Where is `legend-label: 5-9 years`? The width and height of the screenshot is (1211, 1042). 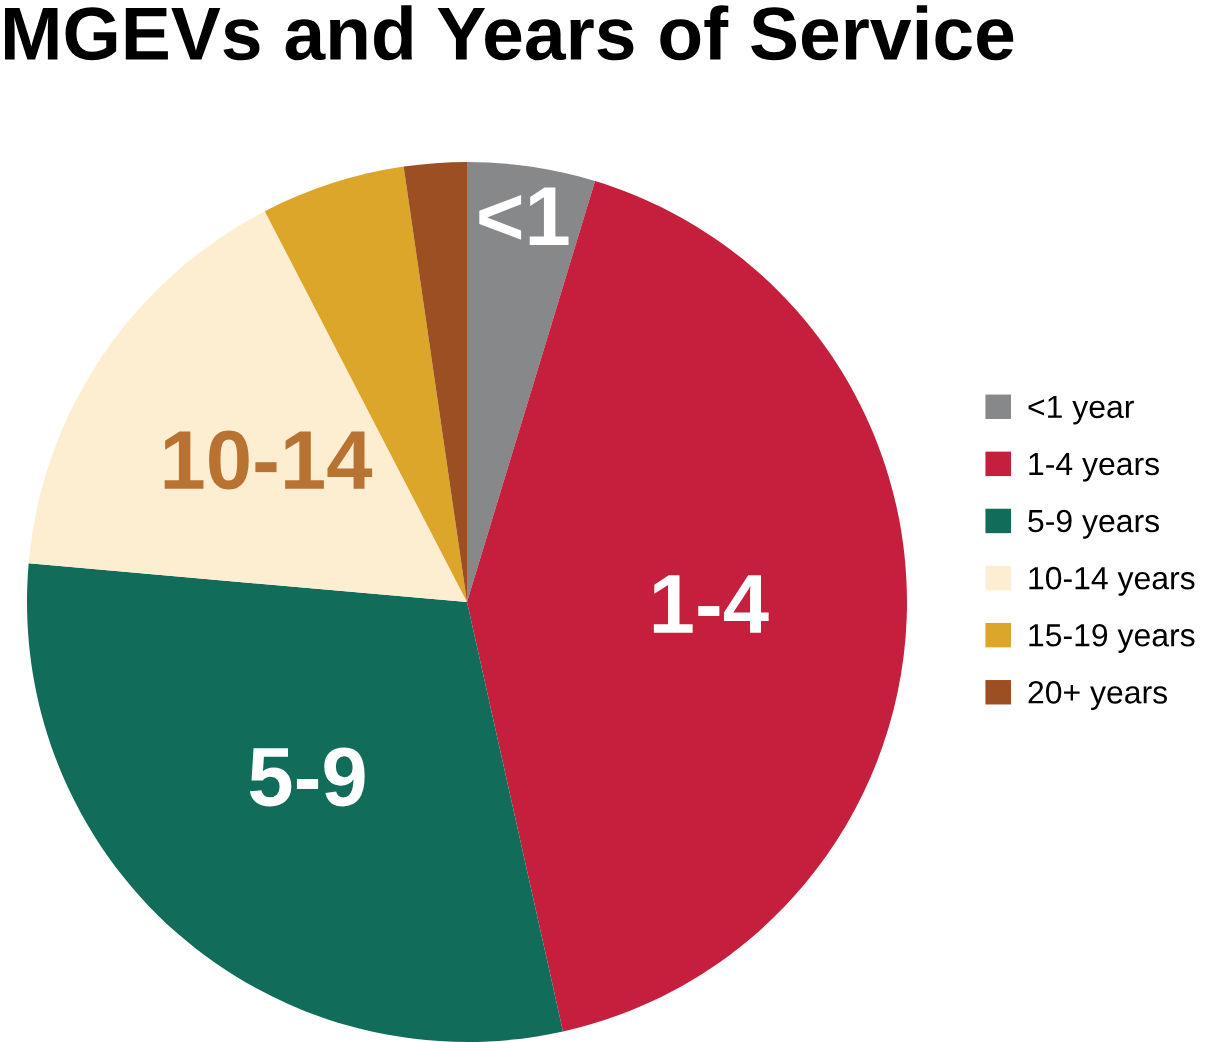
legend-label: 5-9 years is located at coordinates (1093, 524).